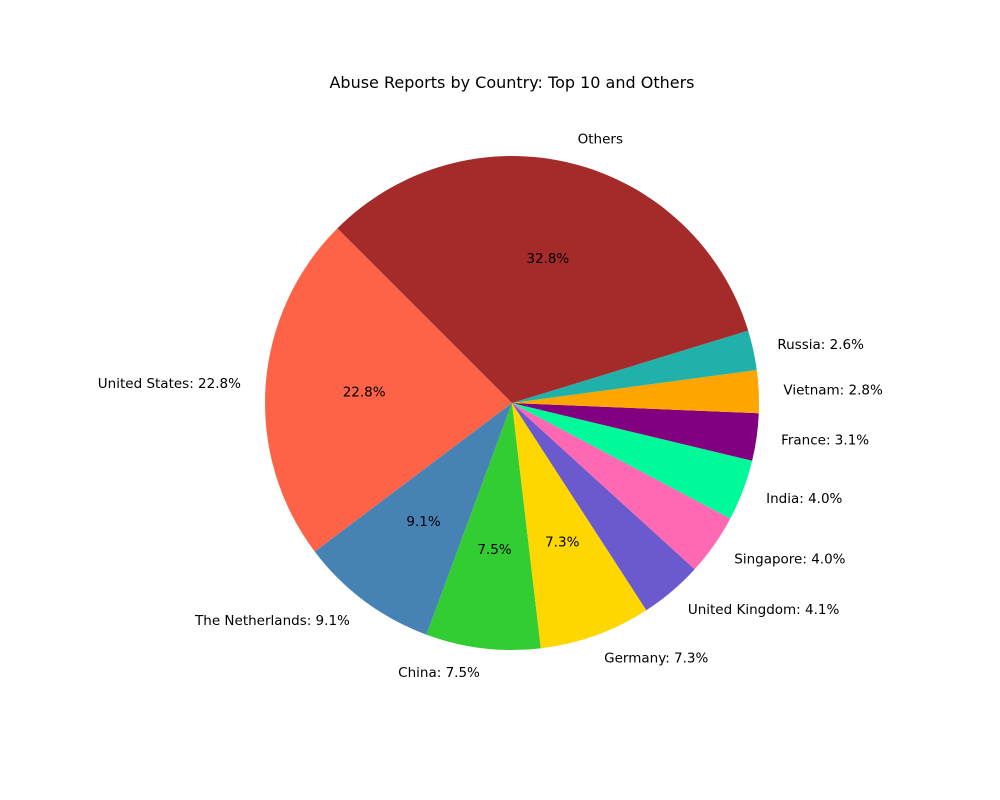 The image size is (1000, 800). Describe the element at coordinates (579, 526) in the screenshot. I see `pie-slice-germany` at that location.